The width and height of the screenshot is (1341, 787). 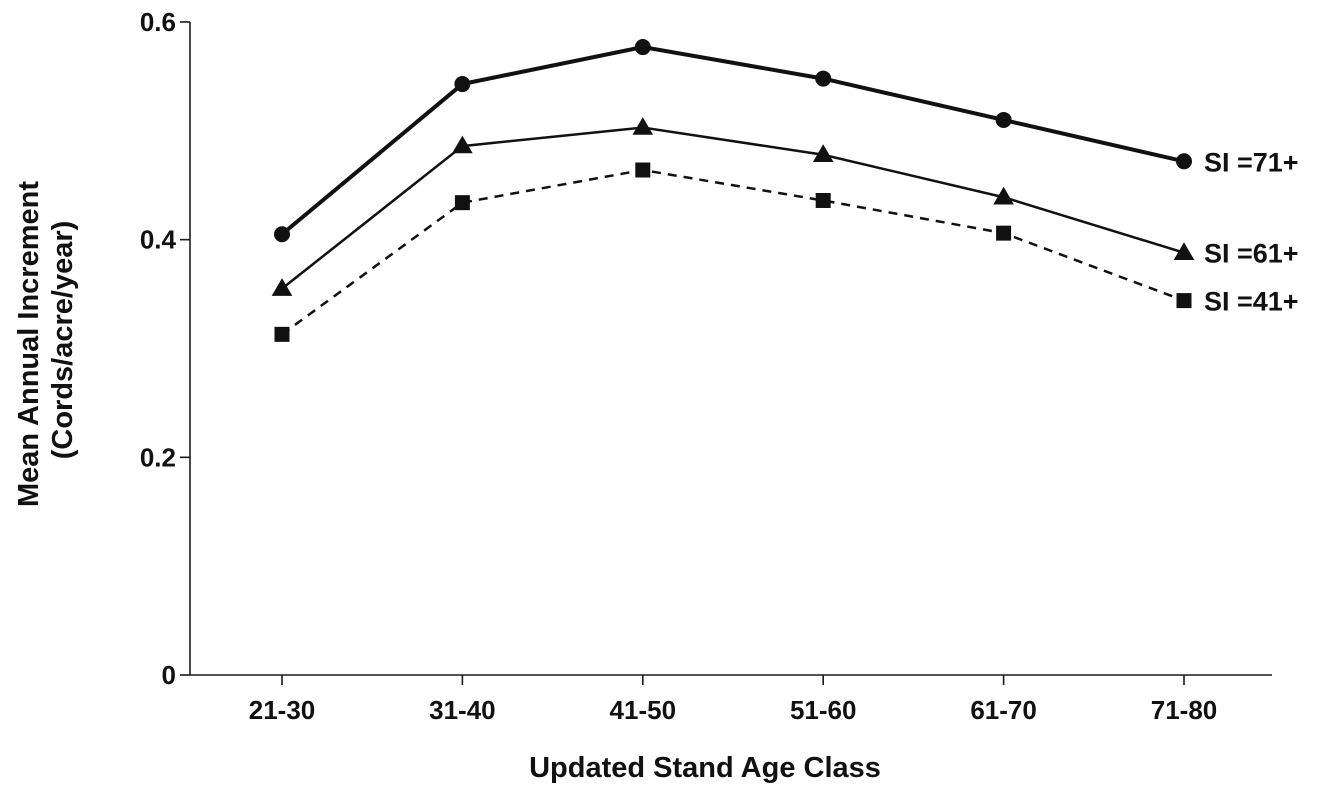 What do you see at coordinates (63, 340) in the screenshot?
I see `y-axis-title-line-2: (Cords/acre/year)` at bounding box center [63, 340].